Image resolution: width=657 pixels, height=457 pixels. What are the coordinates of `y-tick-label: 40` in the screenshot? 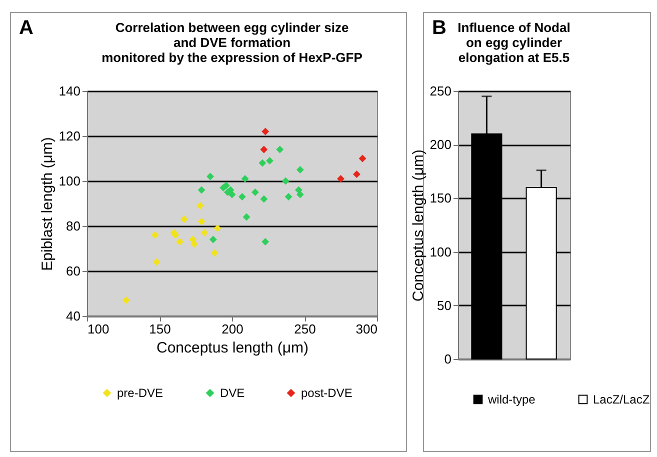 It's located at (73, 316).